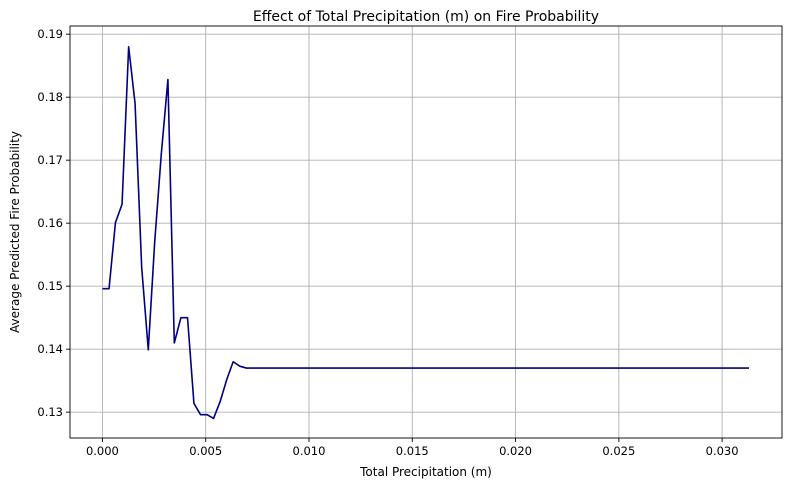 Image resolution: width=790 pixels, height=490 pixels. What do you see at coordinates (102, 451) in the screenshot?
I see `x-tick-label: 0.000` at bounding box center [102, 451].